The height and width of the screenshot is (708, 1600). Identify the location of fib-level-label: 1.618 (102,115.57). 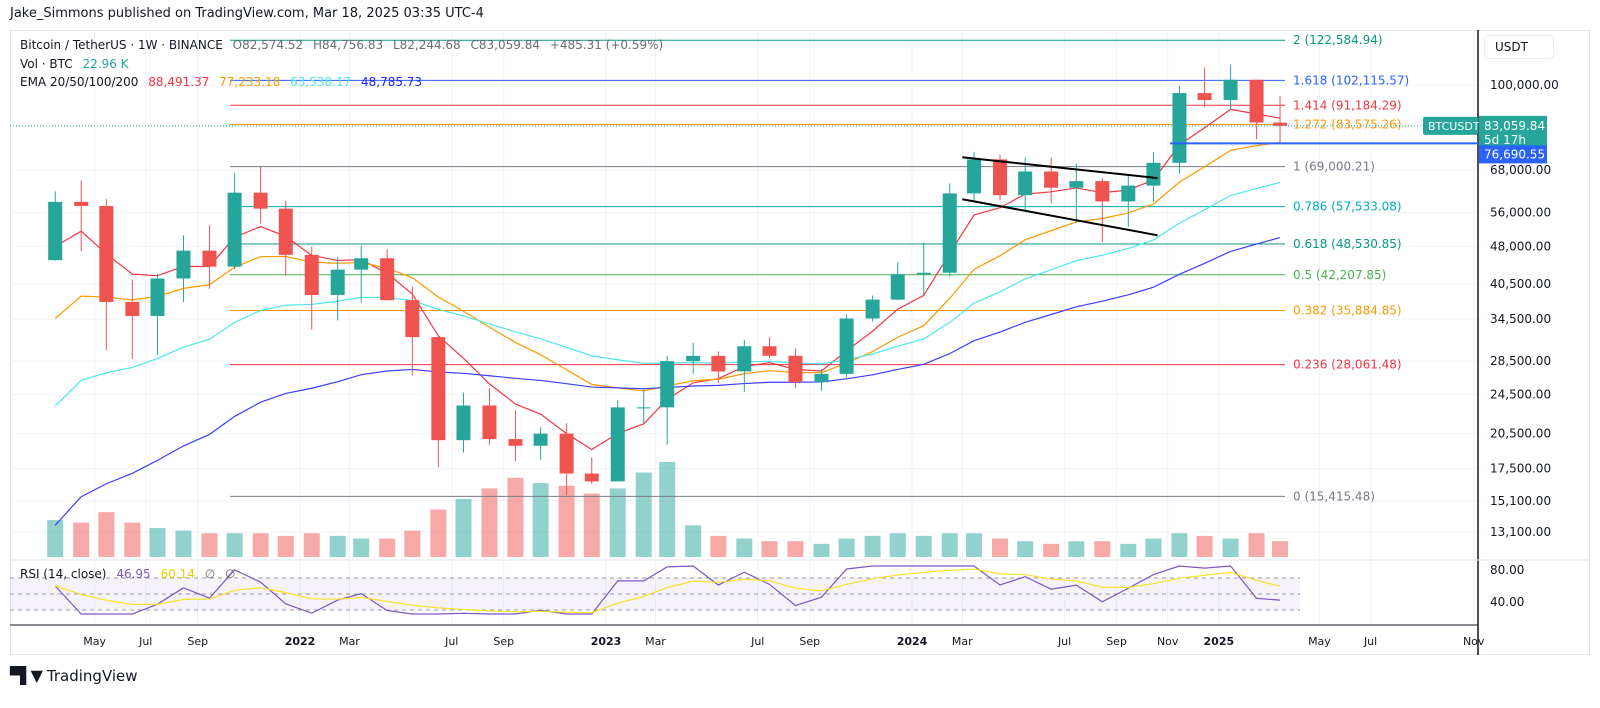
(1351, 80).